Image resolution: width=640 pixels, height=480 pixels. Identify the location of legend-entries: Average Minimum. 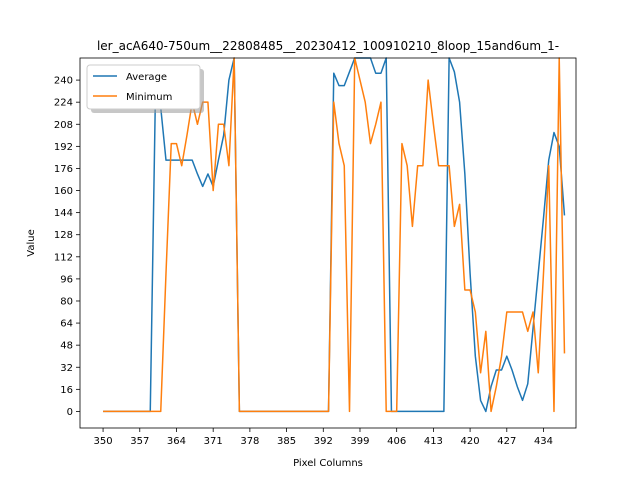
(132, 87).